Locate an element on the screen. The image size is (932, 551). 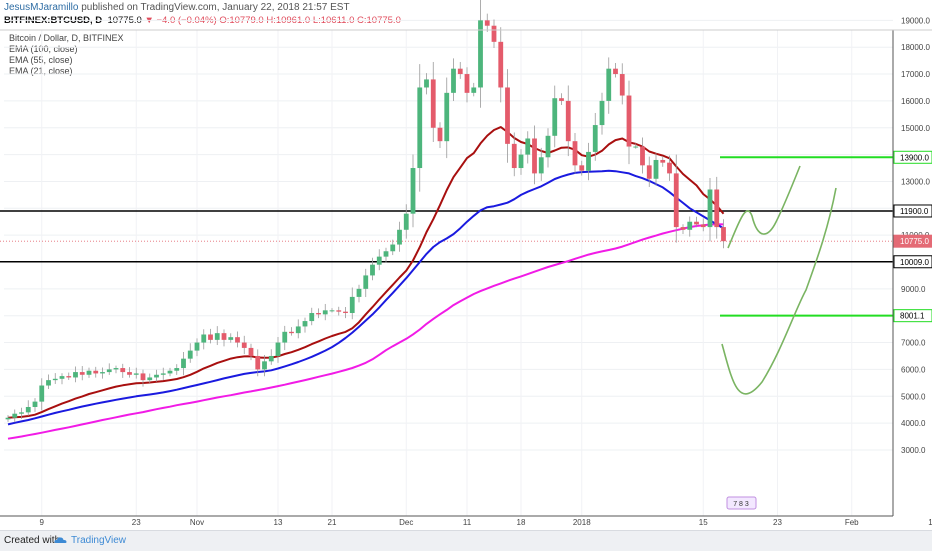
x-tick-label: 9 is located at coordinates (42, 522).